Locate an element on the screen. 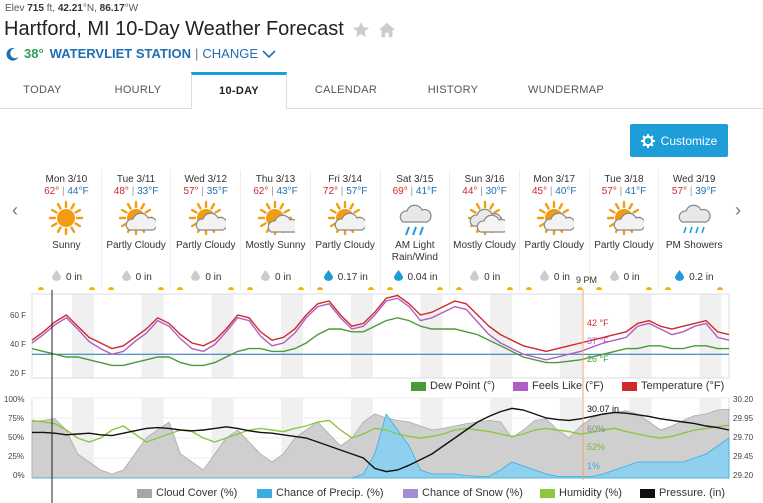  temp-axis-tick: 60 F is located at coordinates (18, 315).